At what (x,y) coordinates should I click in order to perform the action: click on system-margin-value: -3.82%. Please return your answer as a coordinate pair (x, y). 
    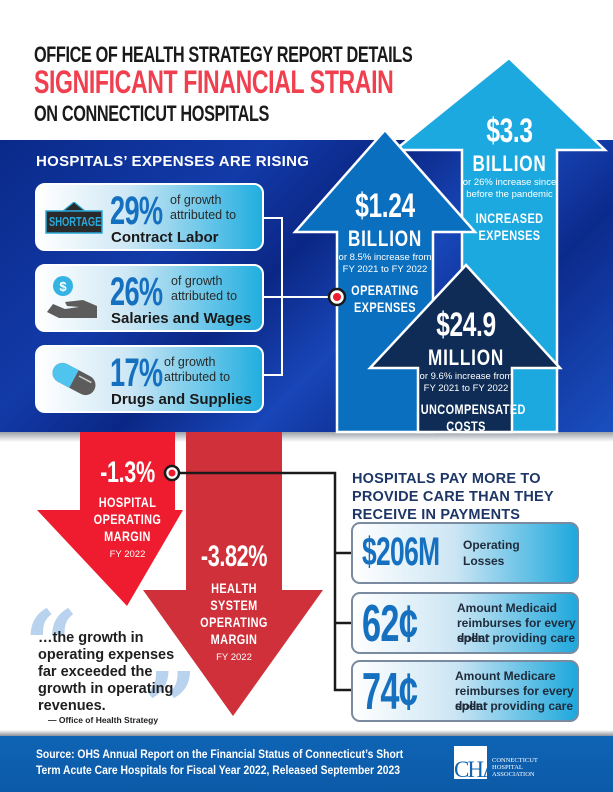
    Looking at the image, I should click on (234, 556).